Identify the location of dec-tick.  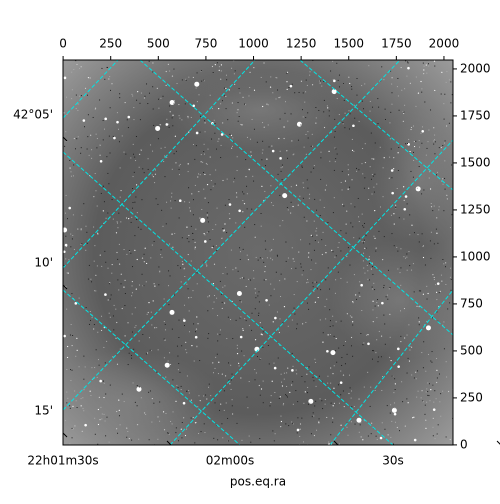
(65, 435).